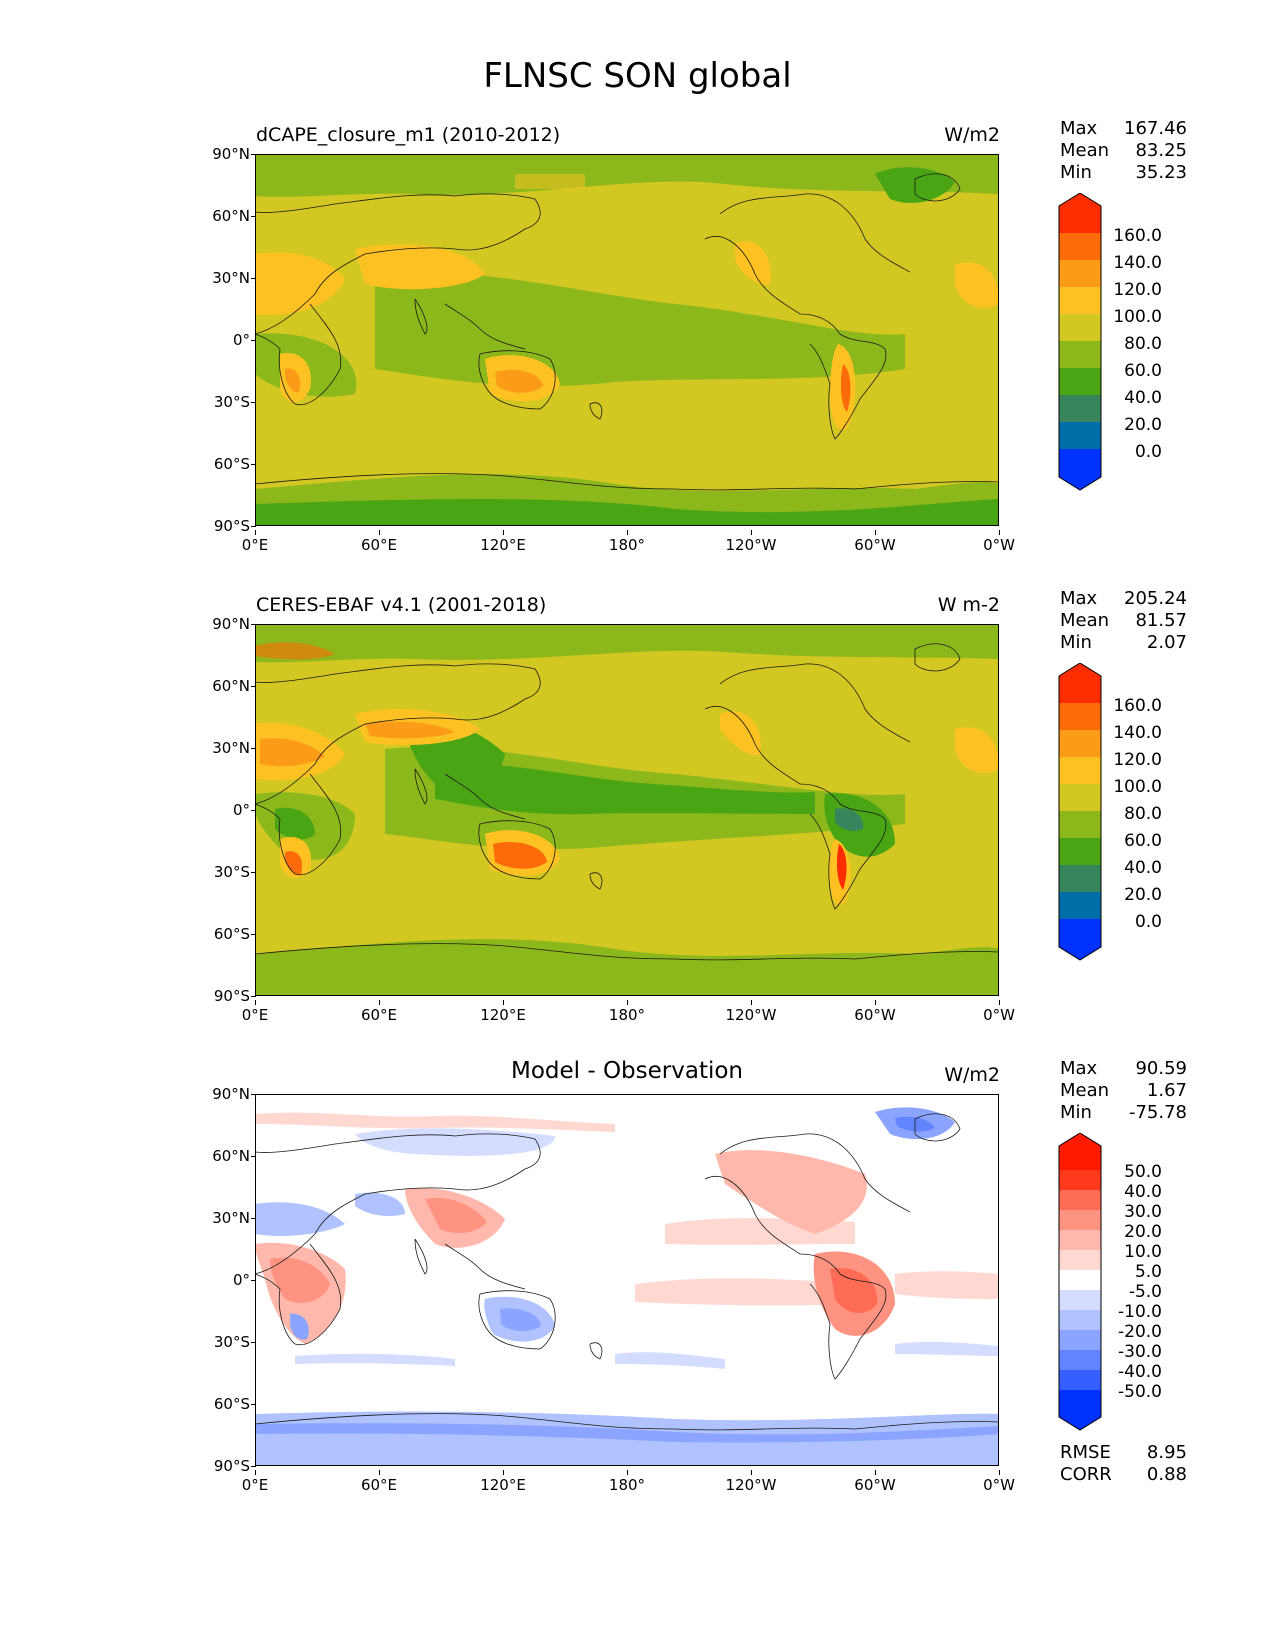 This screenshot has height=1650, width=1275. What do you see at coordinates (408, 135) in the screenshot?
I see `panel-title: dCAPE_closure_m1 (2010-2012)` at bounding box center [408, 135].